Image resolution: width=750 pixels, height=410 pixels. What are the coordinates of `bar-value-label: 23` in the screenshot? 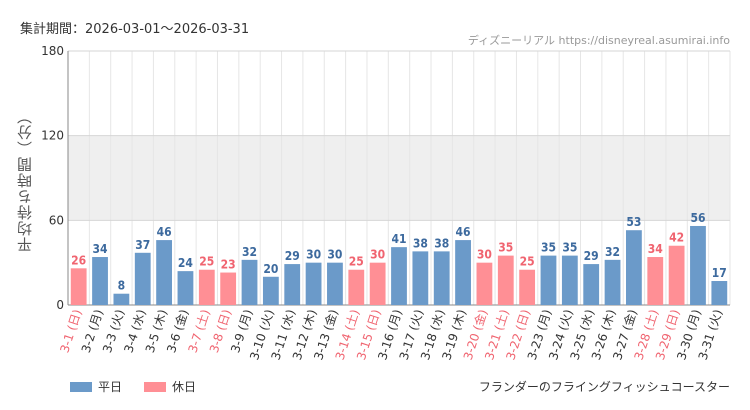 It's located at (228, 265).